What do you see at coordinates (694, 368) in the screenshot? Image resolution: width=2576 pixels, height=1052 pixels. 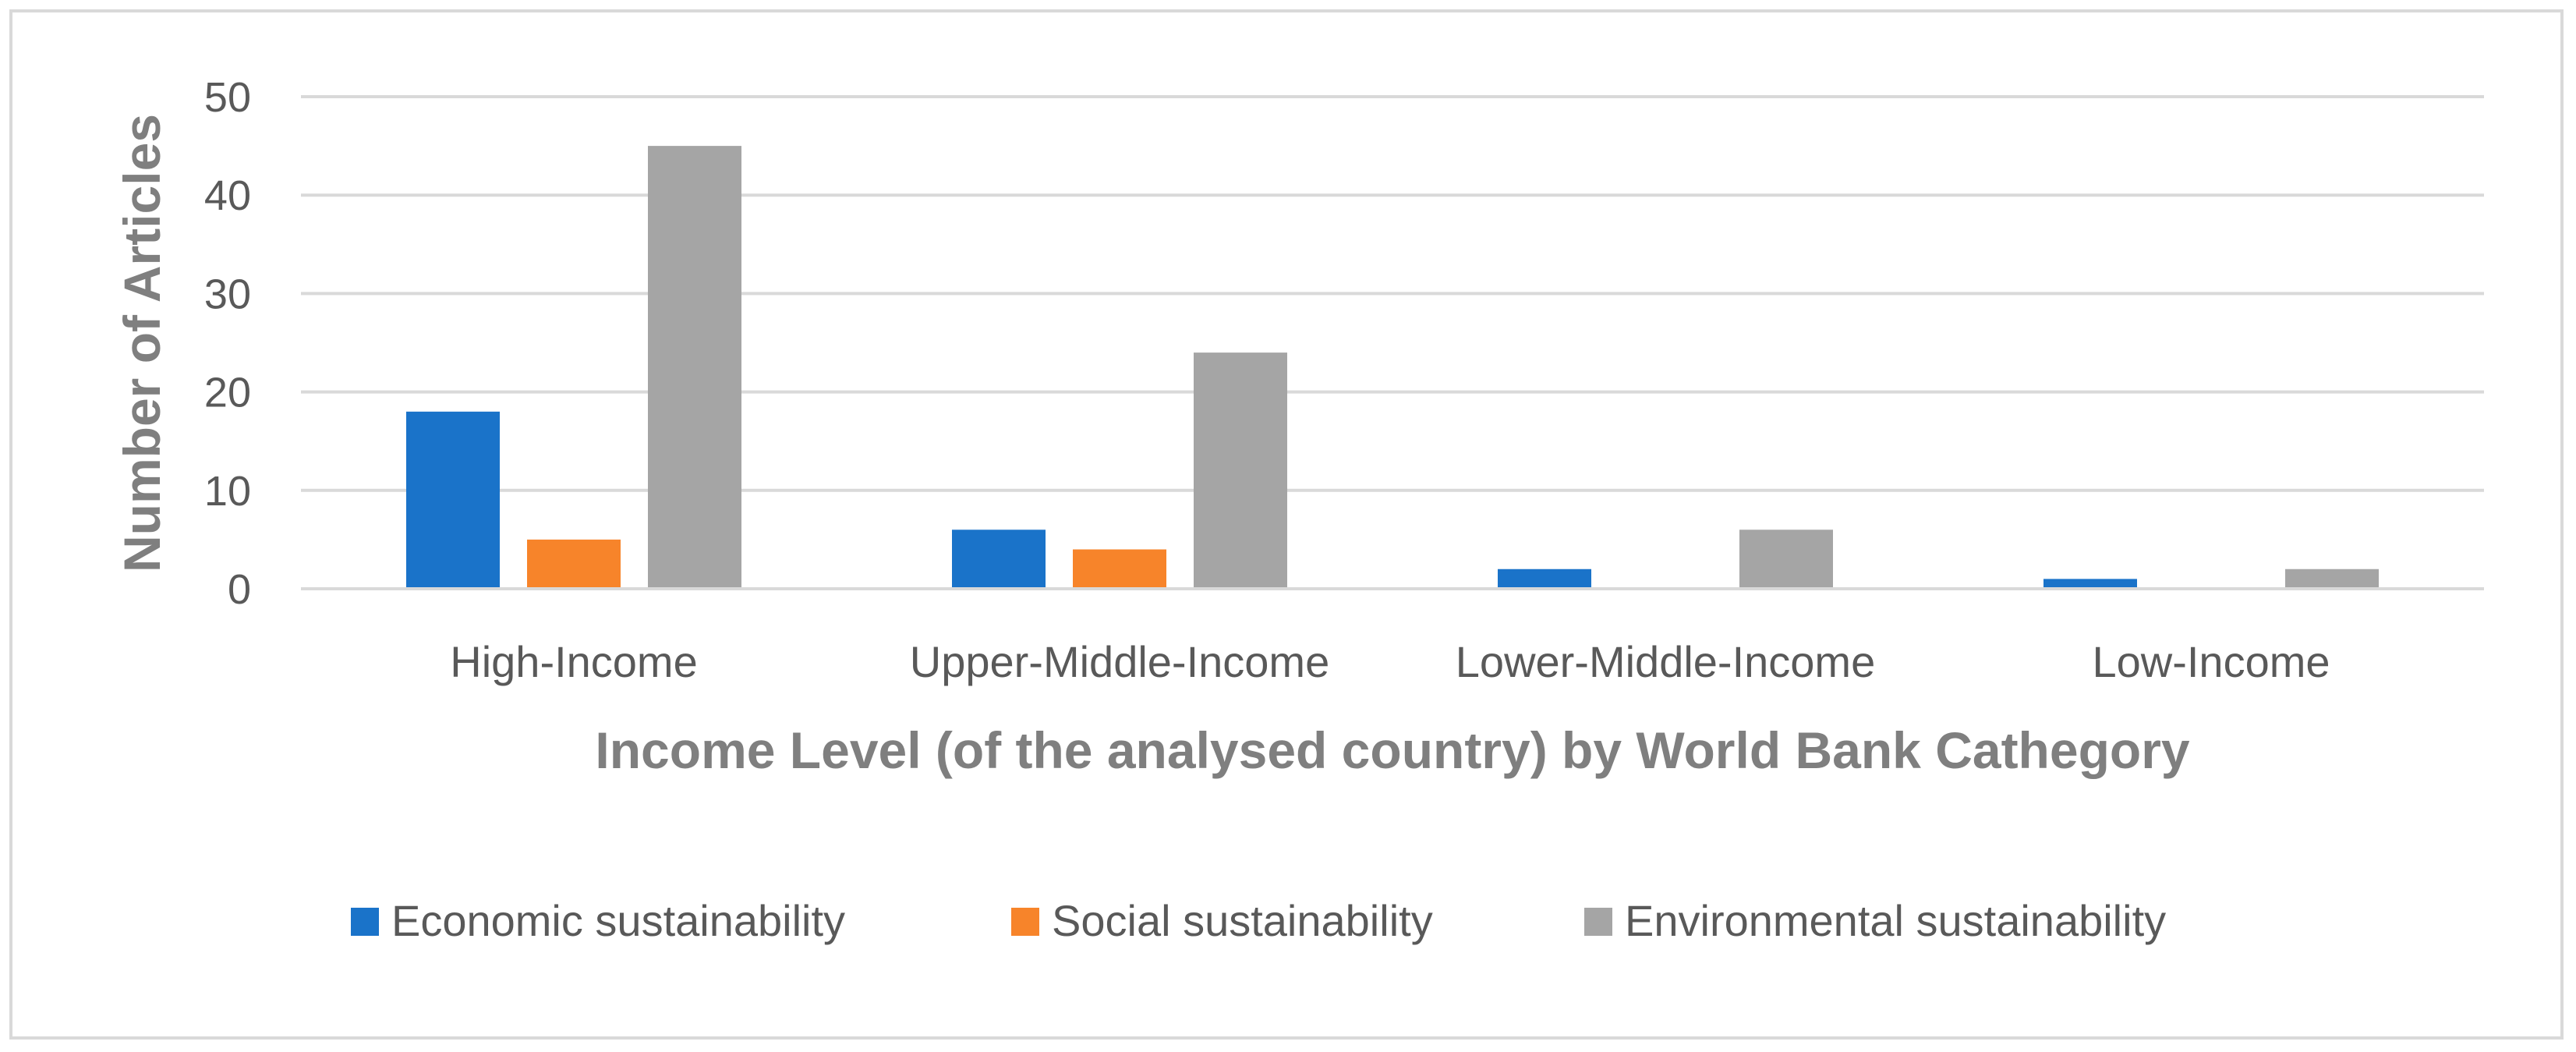 I see `bar-environmental-sustainability-high-income` at bounding box center [694, 368].